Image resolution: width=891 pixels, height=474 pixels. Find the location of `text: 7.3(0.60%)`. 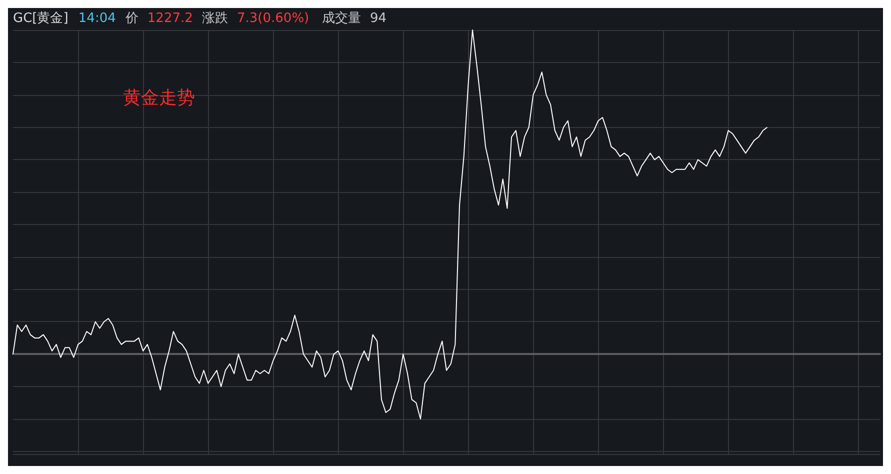

text: 7.3(0.60%) is located at coordinates (273, 18).